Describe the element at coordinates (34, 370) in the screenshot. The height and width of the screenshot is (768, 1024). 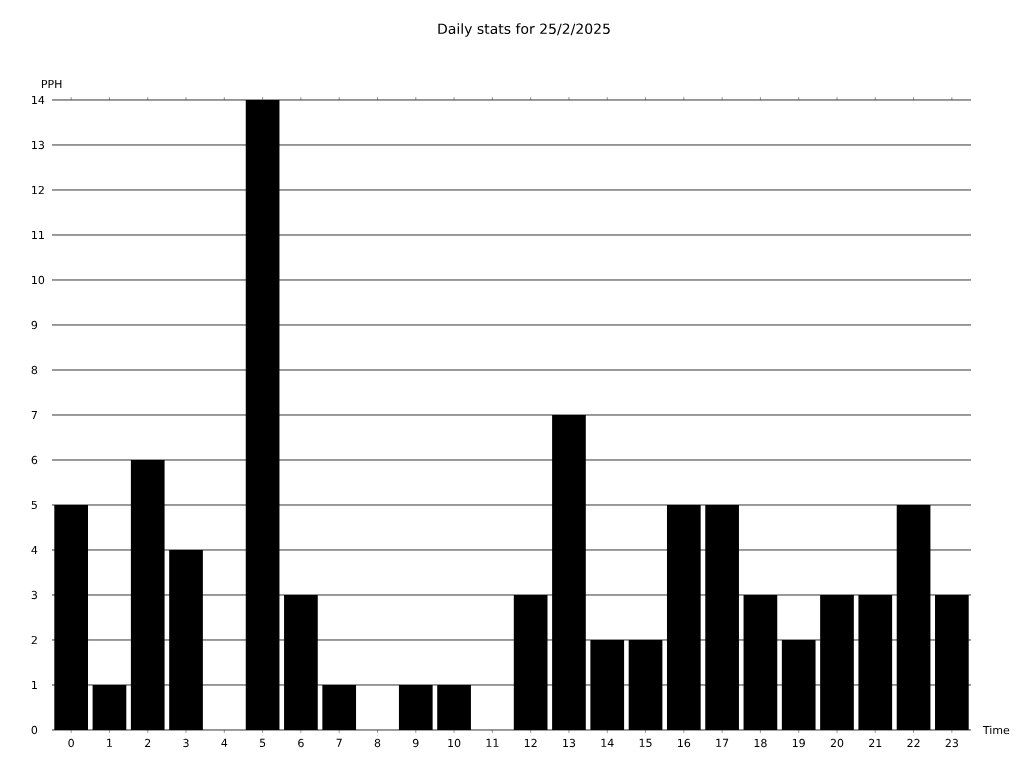
I see `y-tick-label: 8` at that location.